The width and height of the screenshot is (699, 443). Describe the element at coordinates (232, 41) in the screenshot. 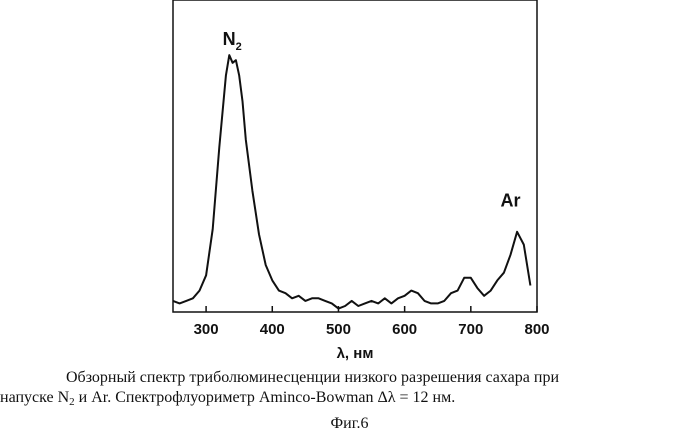

I see `annotation-0: N2` at that location.